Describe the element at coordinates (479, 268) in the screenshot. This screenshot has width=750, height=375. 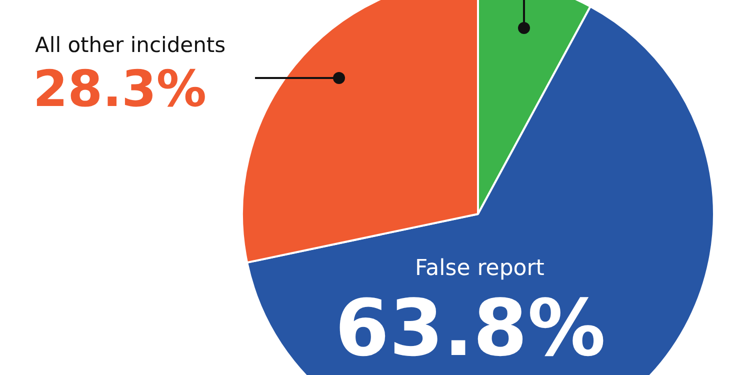
I see `slice-label: False report` at that location.